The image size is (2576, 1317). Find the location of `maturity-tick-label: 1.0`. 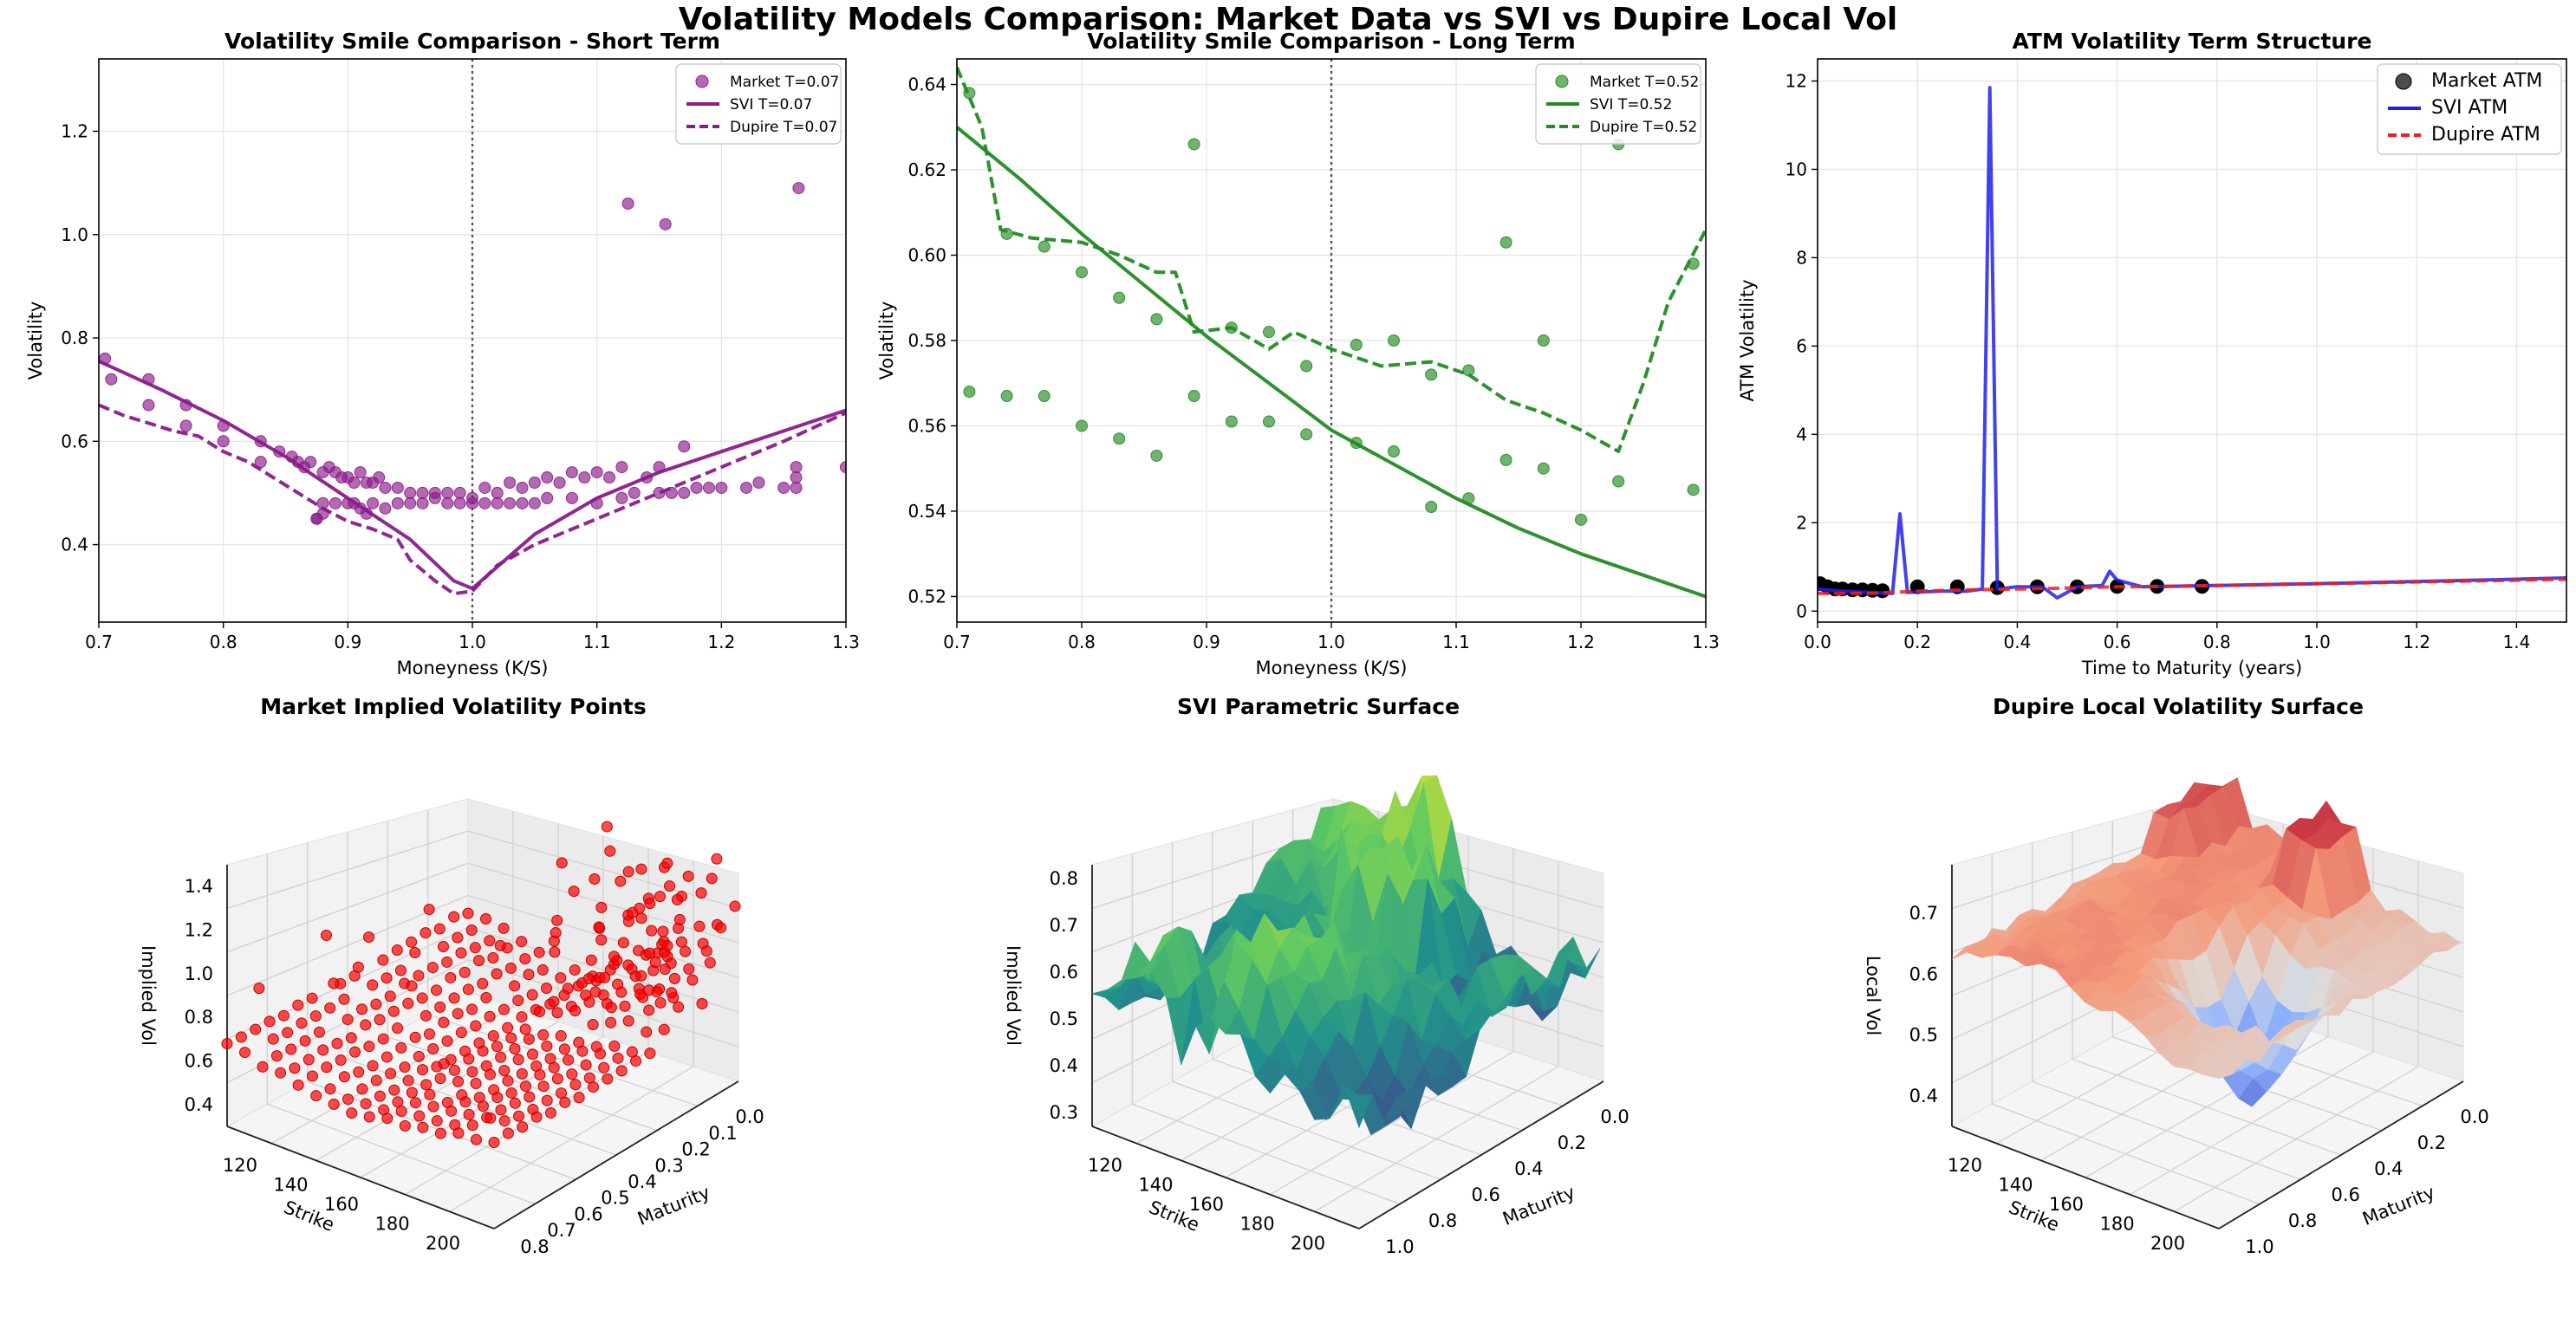

maturity-tick-label: 1.0 is located at coordinates (2259, 1246).